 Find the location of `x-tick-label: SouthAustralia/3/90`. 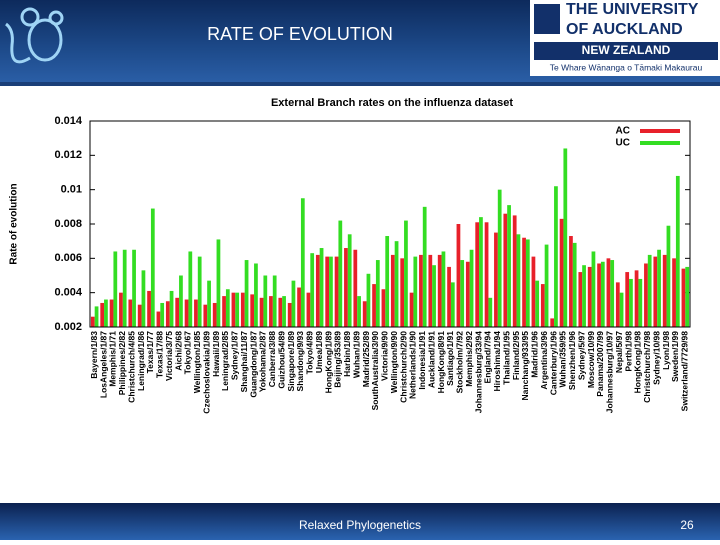

x-tick-label: SouthAustralia/3/90 is located at coordinates (375, 371).